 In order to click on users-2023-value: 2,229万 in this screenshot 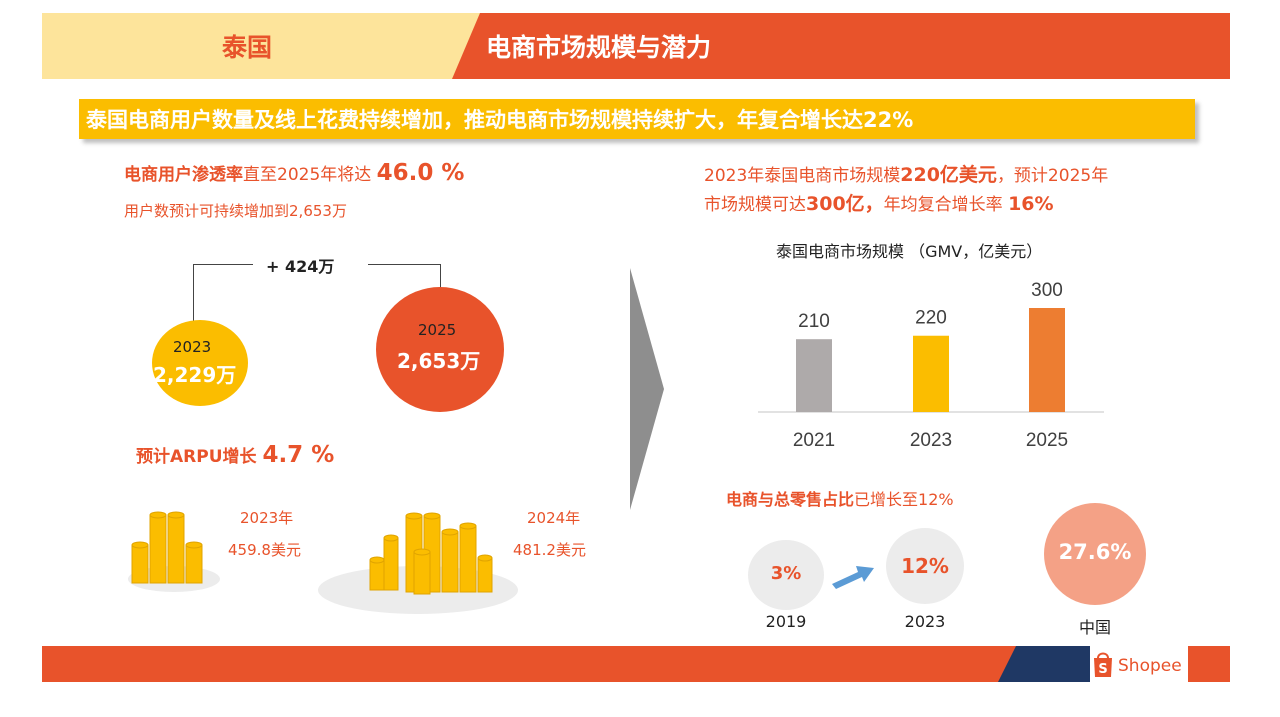, I will do `click(195, 375)`.